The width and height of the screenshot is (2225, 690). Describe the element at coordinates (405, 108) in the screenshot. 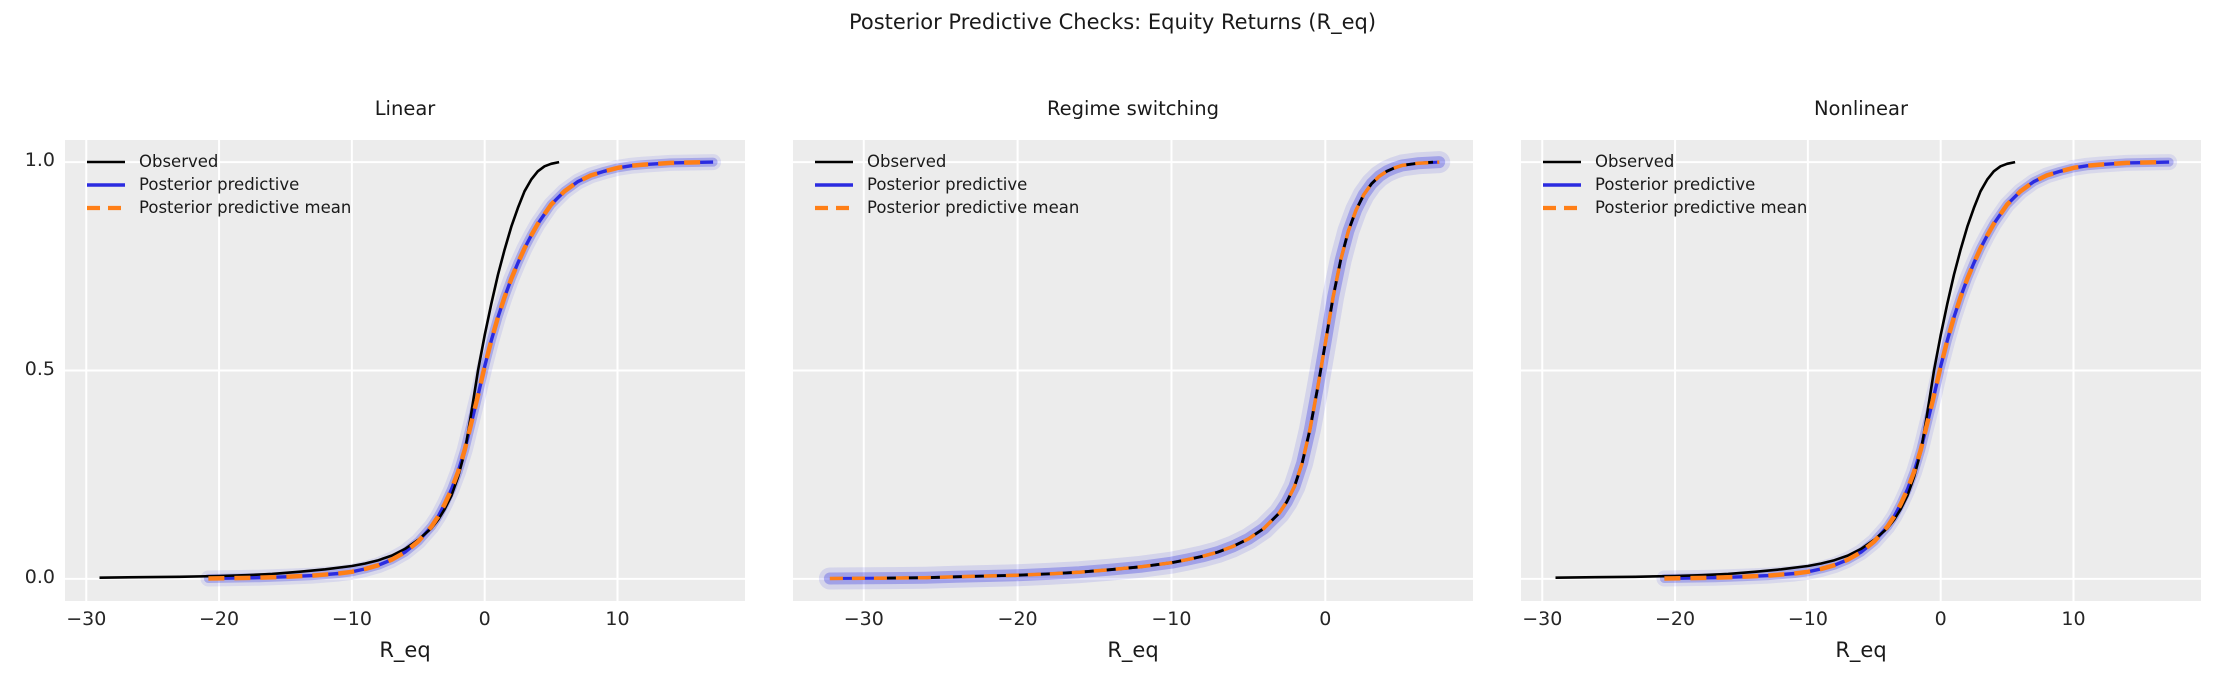

I see `subplot-title: Linear` at that location.